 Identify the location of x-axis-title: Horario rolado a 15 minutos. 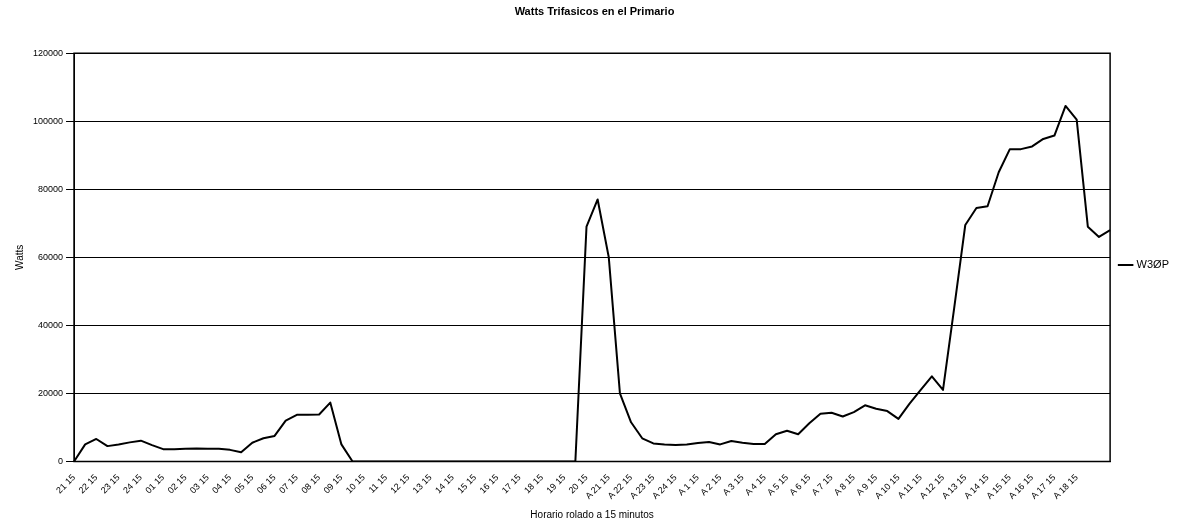
(592, 514).